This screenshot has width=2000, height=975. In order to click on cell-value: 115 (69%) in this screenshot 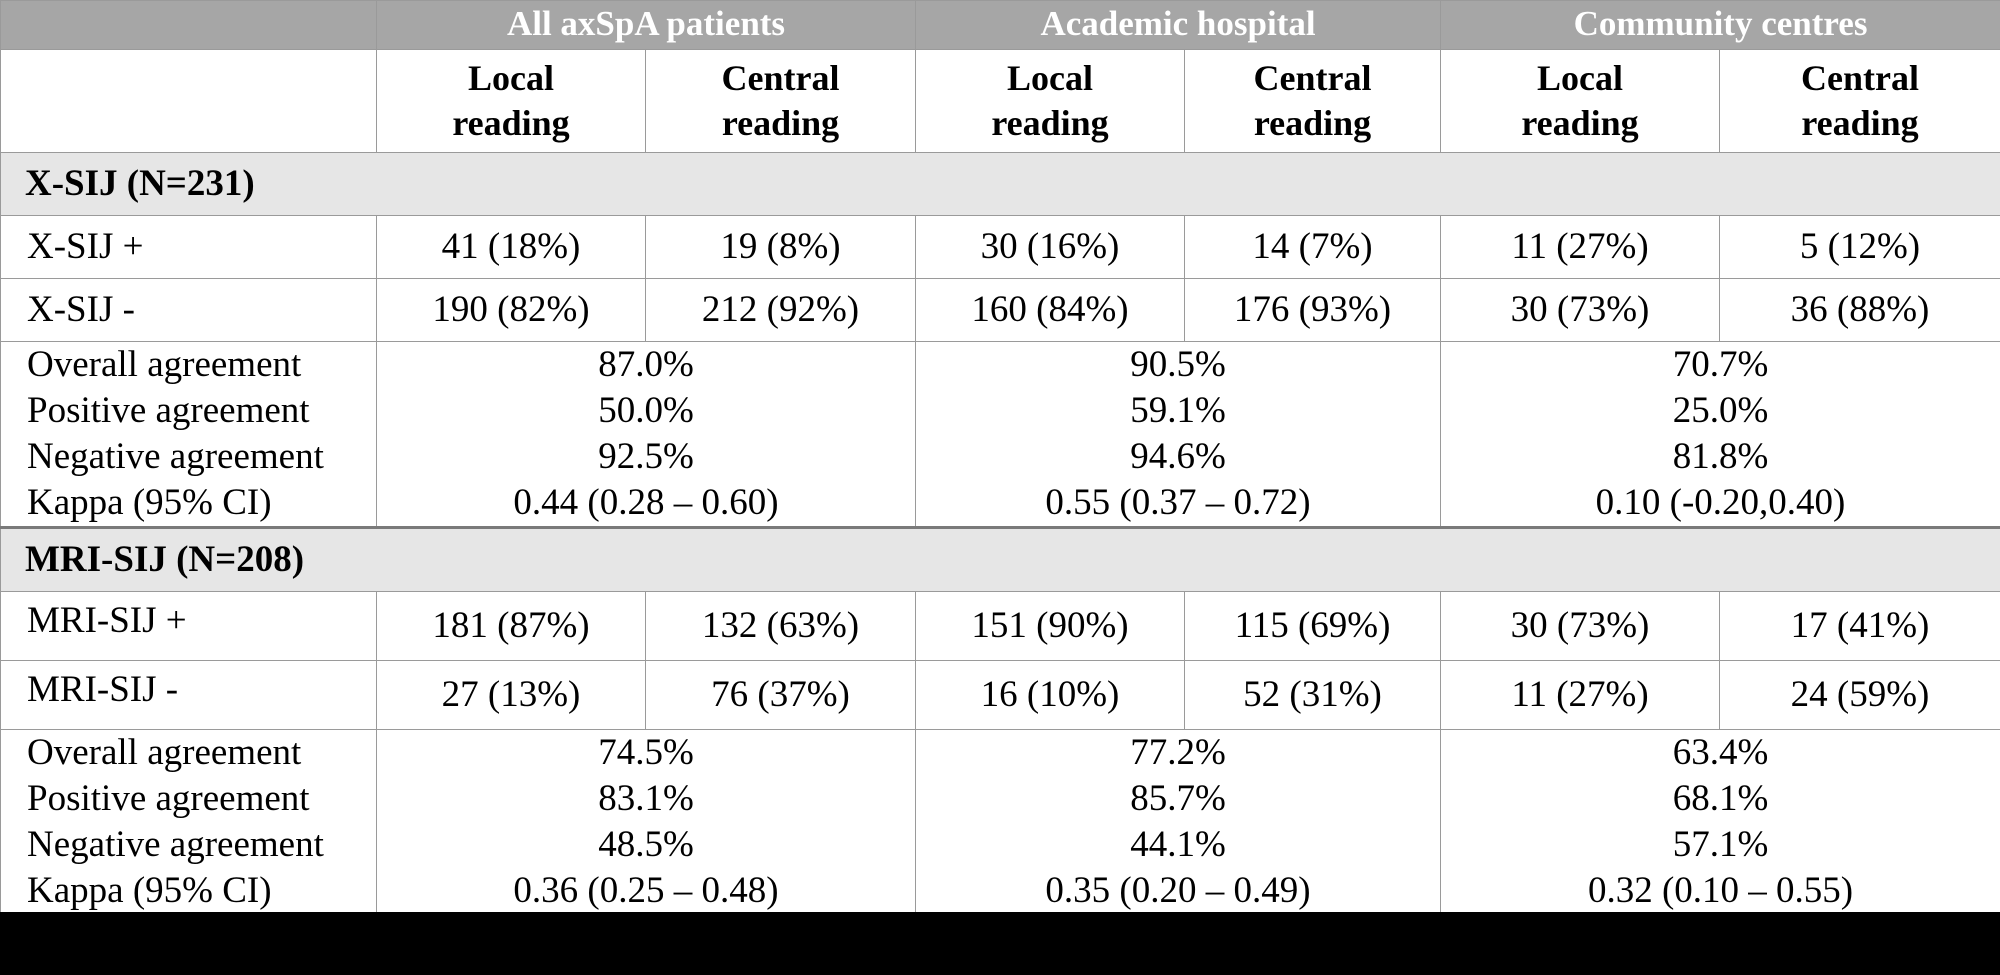, I will do `click(1312, 626)`.